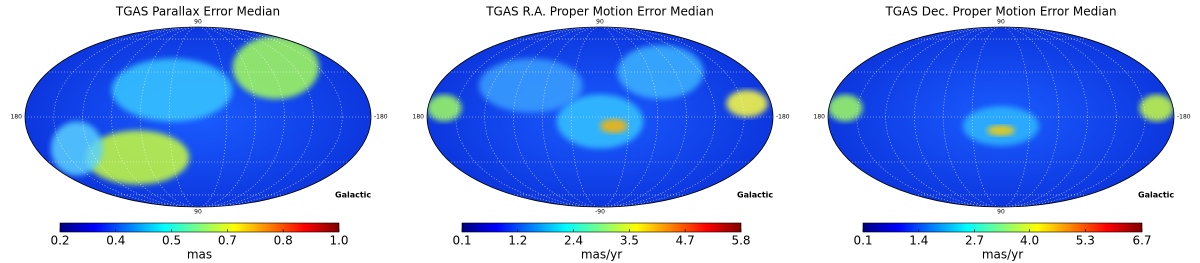  Describe the element at coordinates (199, 255) in the screenshot. I see `colorbar-label: mas` at that location.